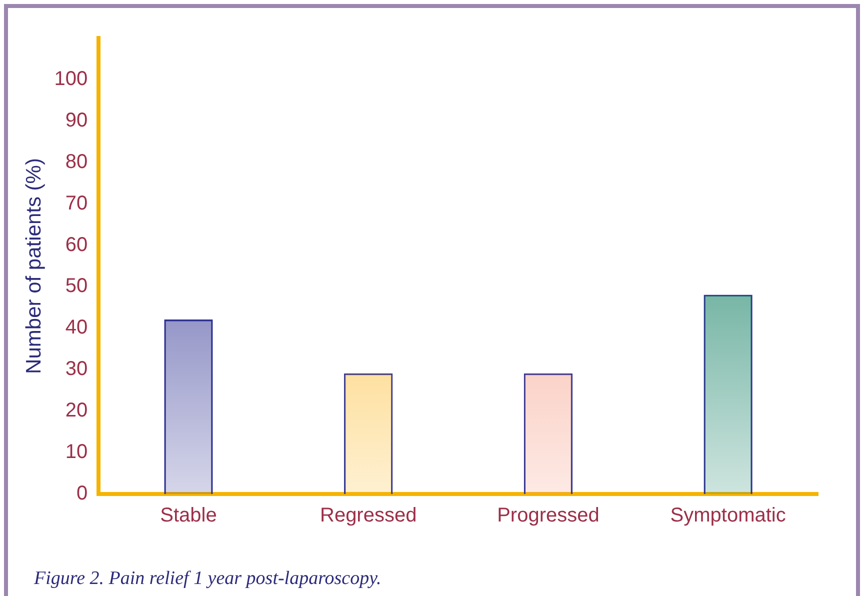 This screenshot has height=596, width=862. I want to click on y-axis-title: Number of patients (%), so click(34, 266).